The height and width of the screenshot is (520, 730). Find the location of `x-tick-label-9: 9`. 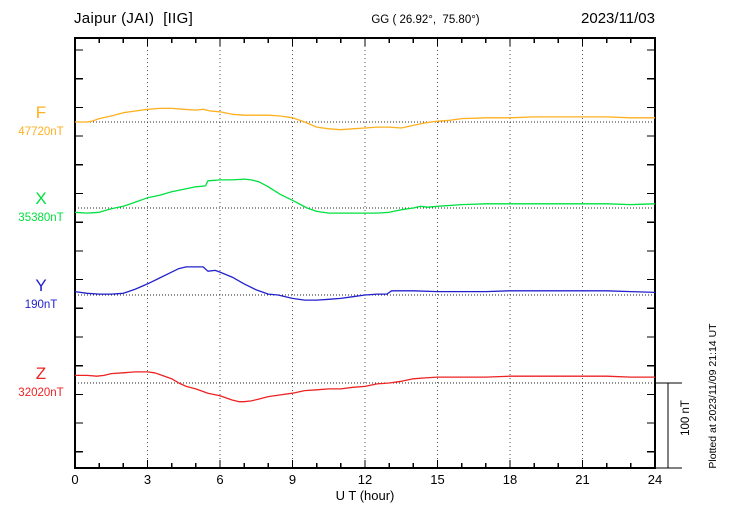

x-tick-label-9: 9 is located at coordinates (292, 479).